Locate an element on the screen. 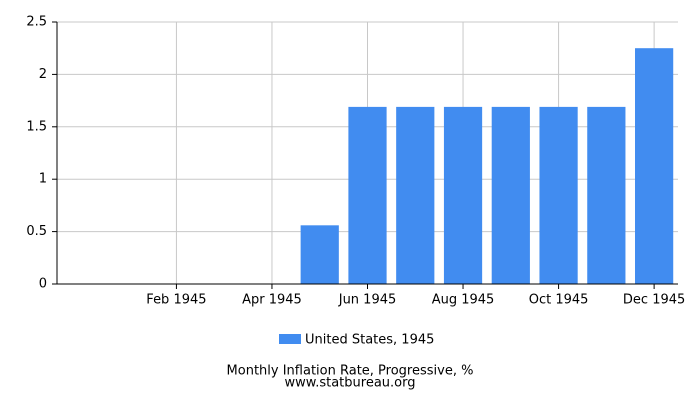  y-tick-label: 2 is located at coordinates (43, 74).